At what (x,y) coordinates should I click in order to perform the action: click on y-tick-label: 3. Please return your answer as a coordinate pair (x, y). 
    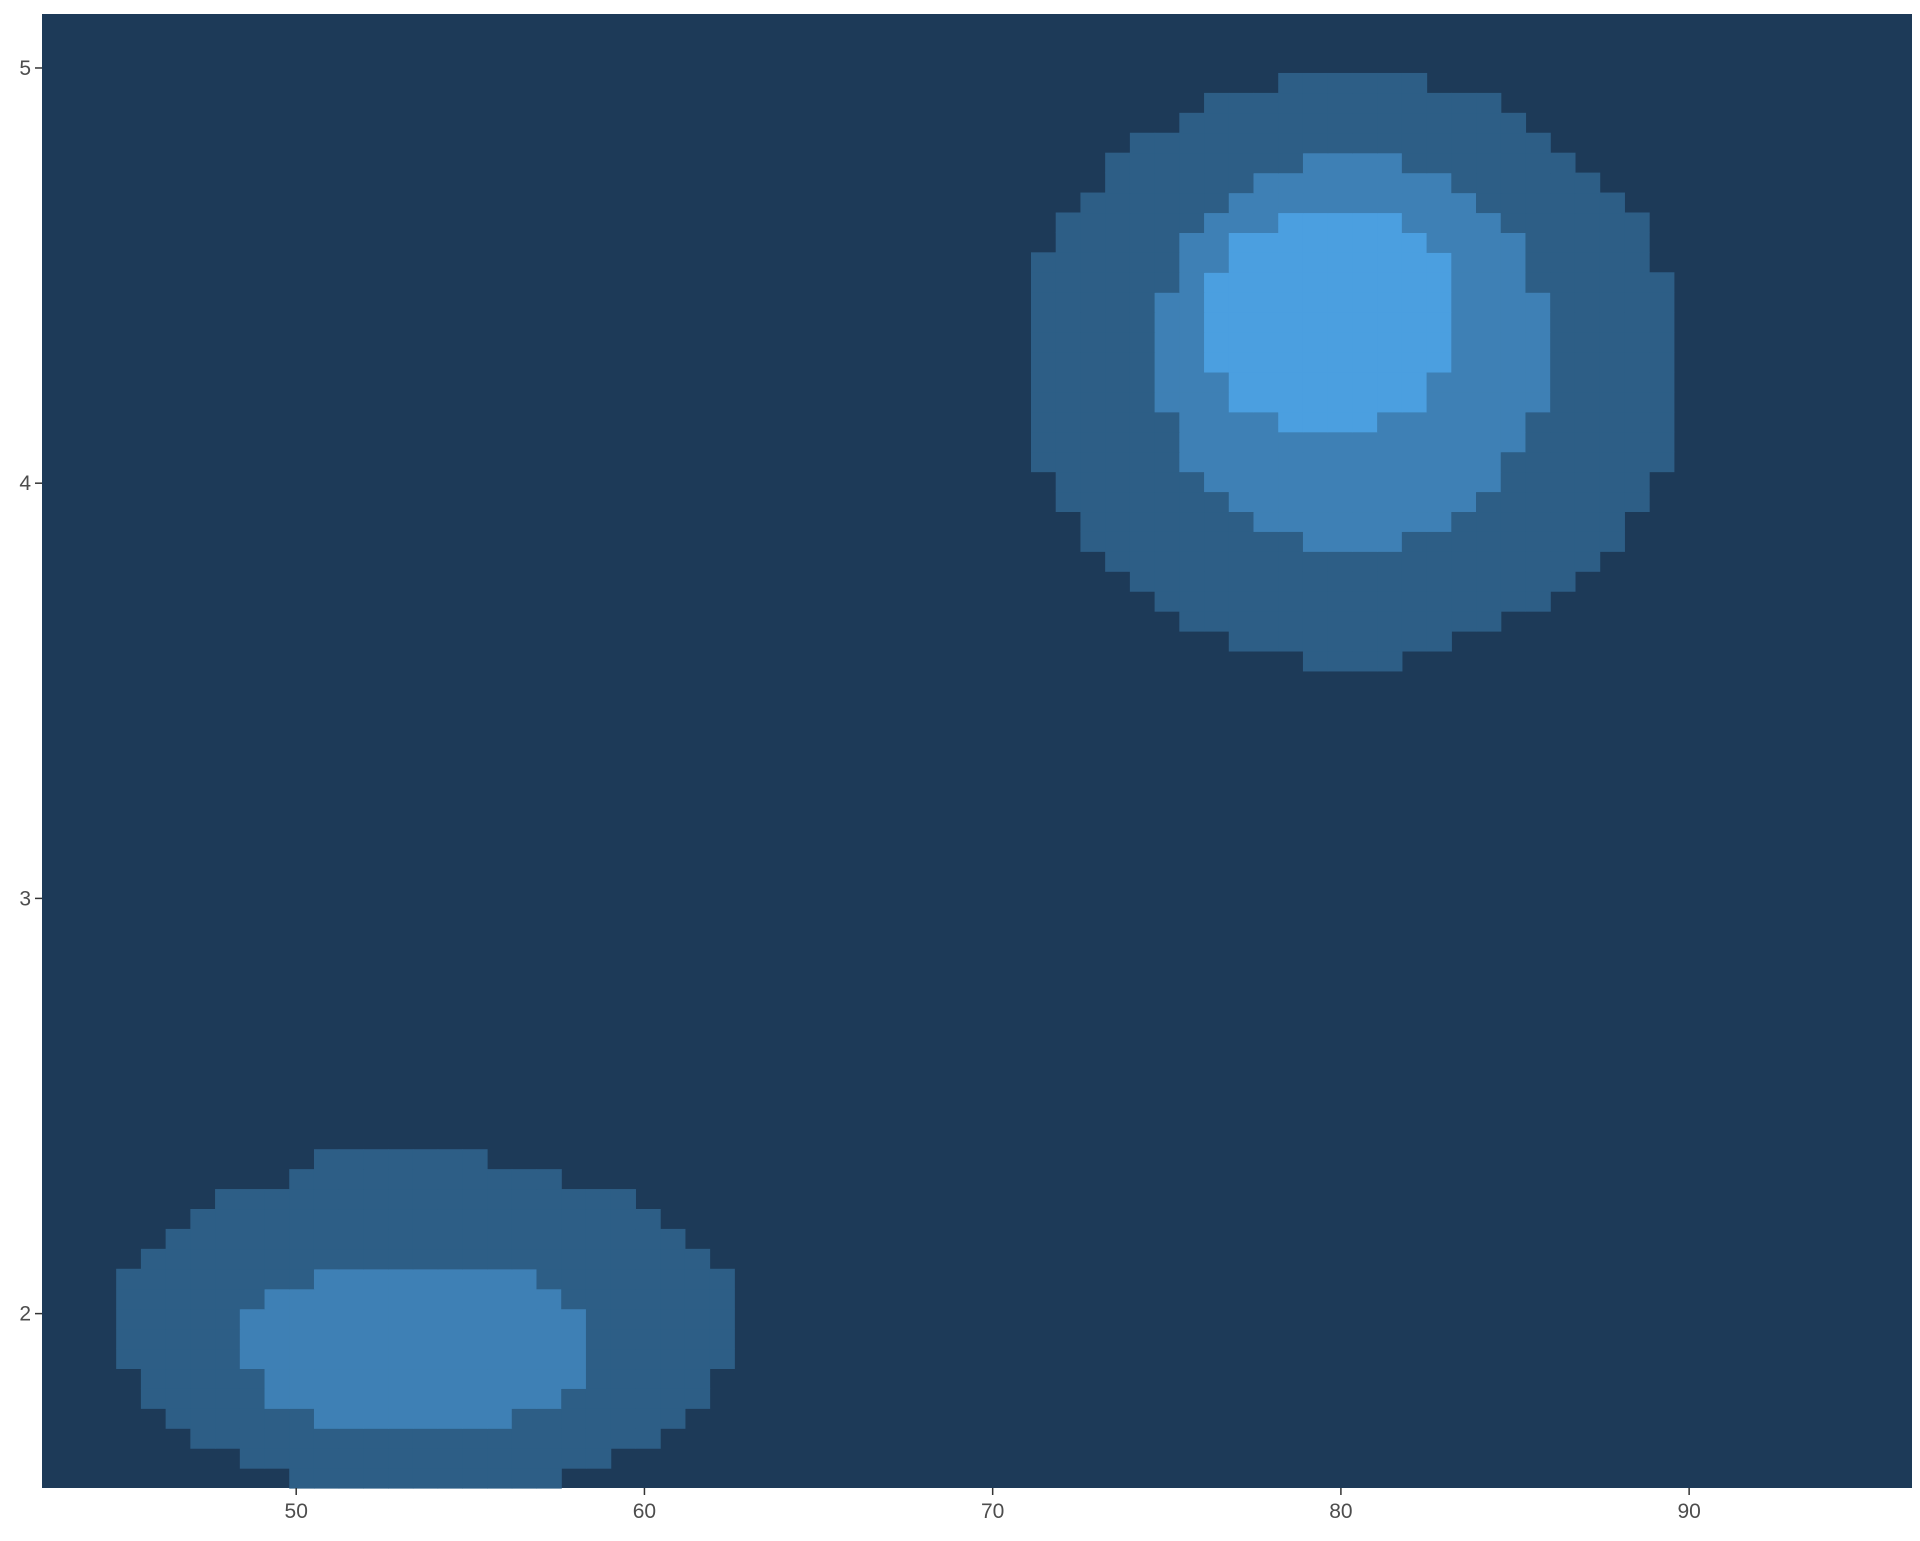
    Looking at the image, I should click on (25, 898).